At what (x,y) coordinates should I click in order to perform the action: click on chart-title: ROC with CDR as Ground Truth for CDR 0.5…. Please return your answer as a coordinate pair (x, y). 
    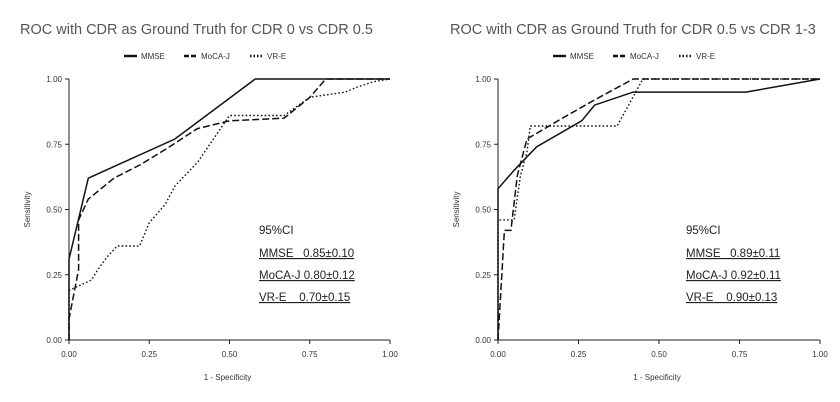
    Looking at the image, I should click on (633, 30).